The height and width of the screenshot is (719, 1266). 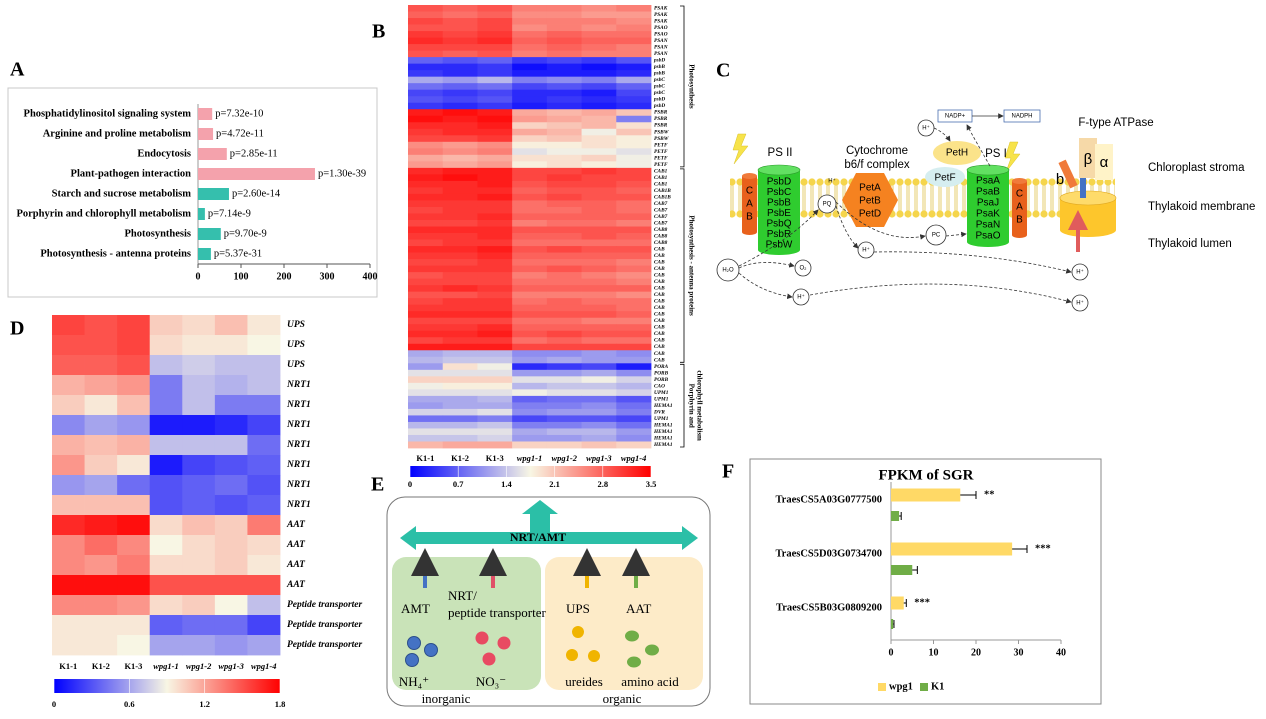 I want to click on p-value-label: p=7.32e-10, so click(x=239, y=113).